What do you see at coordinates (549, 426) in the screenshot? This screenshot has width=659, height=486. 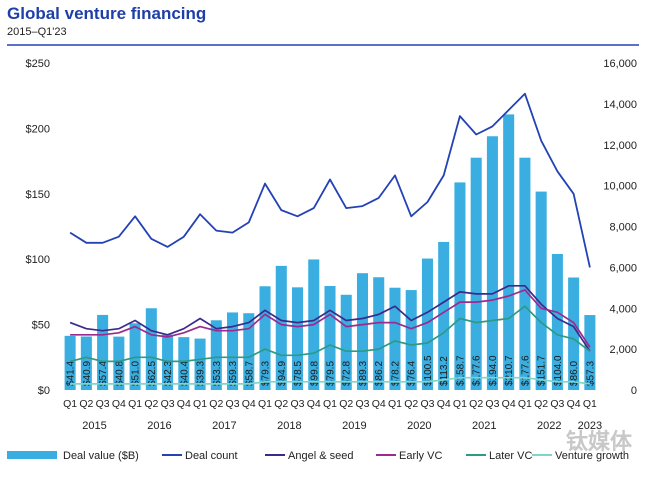 I see `year-label: 2022` at bounding box center [549, 426].